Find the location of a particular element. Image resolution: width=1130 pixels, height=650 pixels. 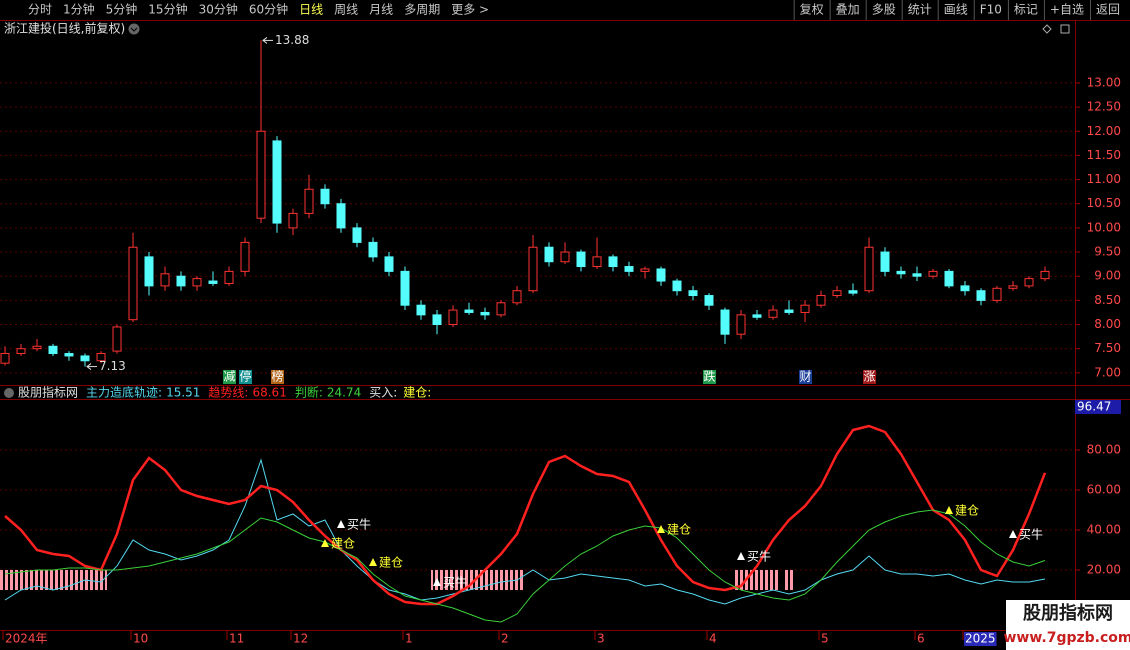

diamond-icon is located at coordinates (1047, 29).